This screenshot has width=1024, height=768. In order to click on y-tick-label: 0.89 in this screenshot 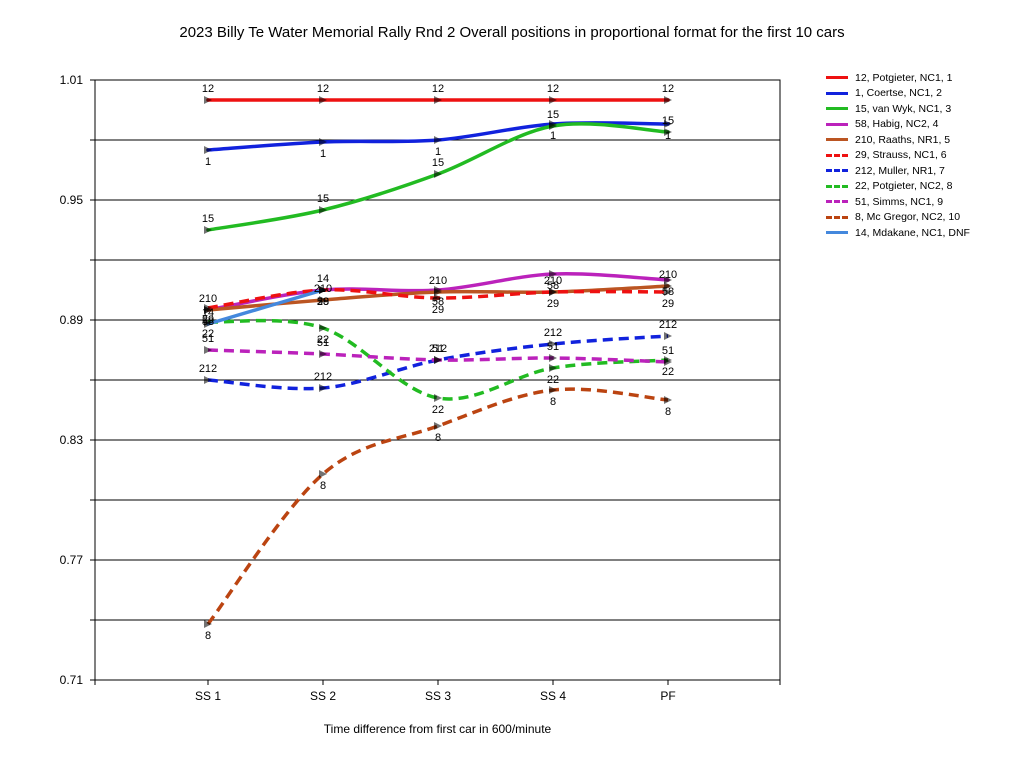, I will do `click(72, 320)`.